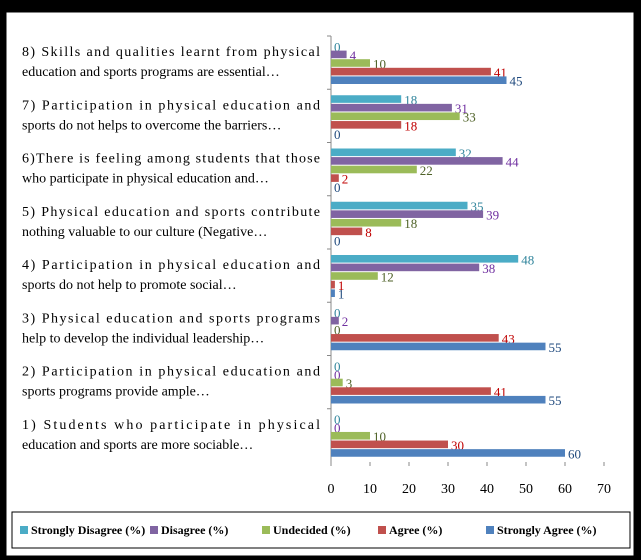  I want to click on x-tick-label: 10, so click(370, 489).